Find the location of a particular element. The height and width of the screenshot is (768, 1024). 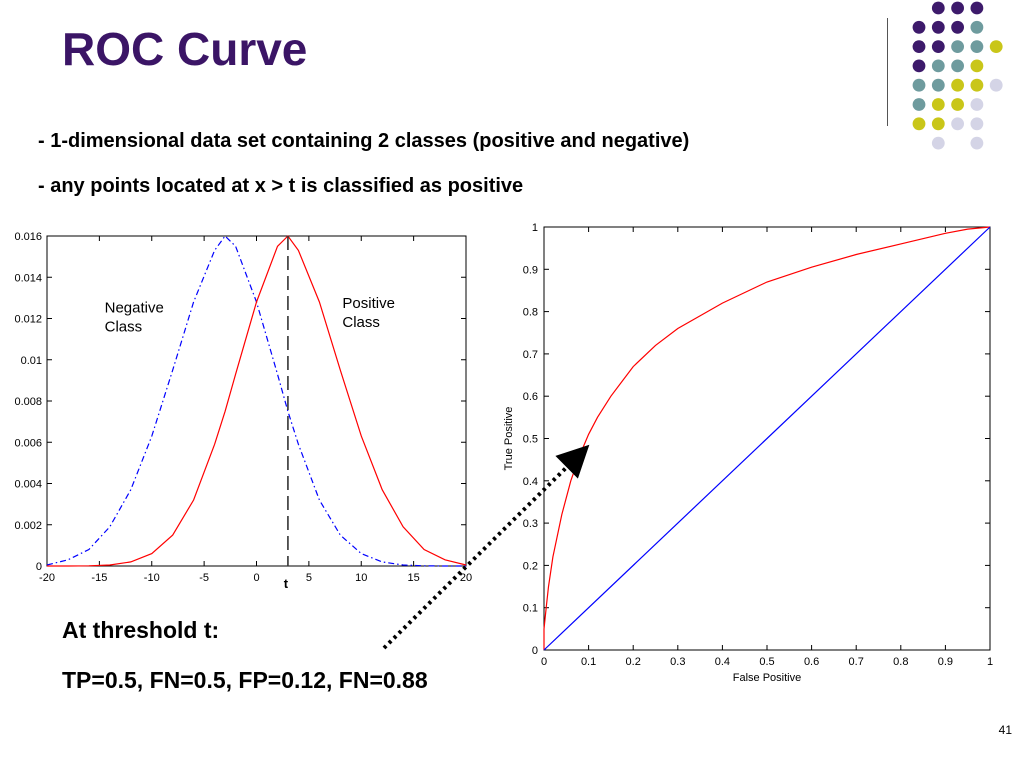

y-tick-label: 0.6 is located at coordinates (530, 397).